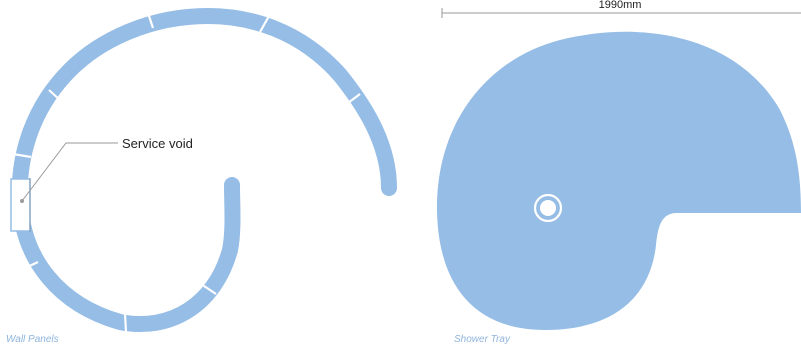  I want to click on service-void, so click(20, 205).